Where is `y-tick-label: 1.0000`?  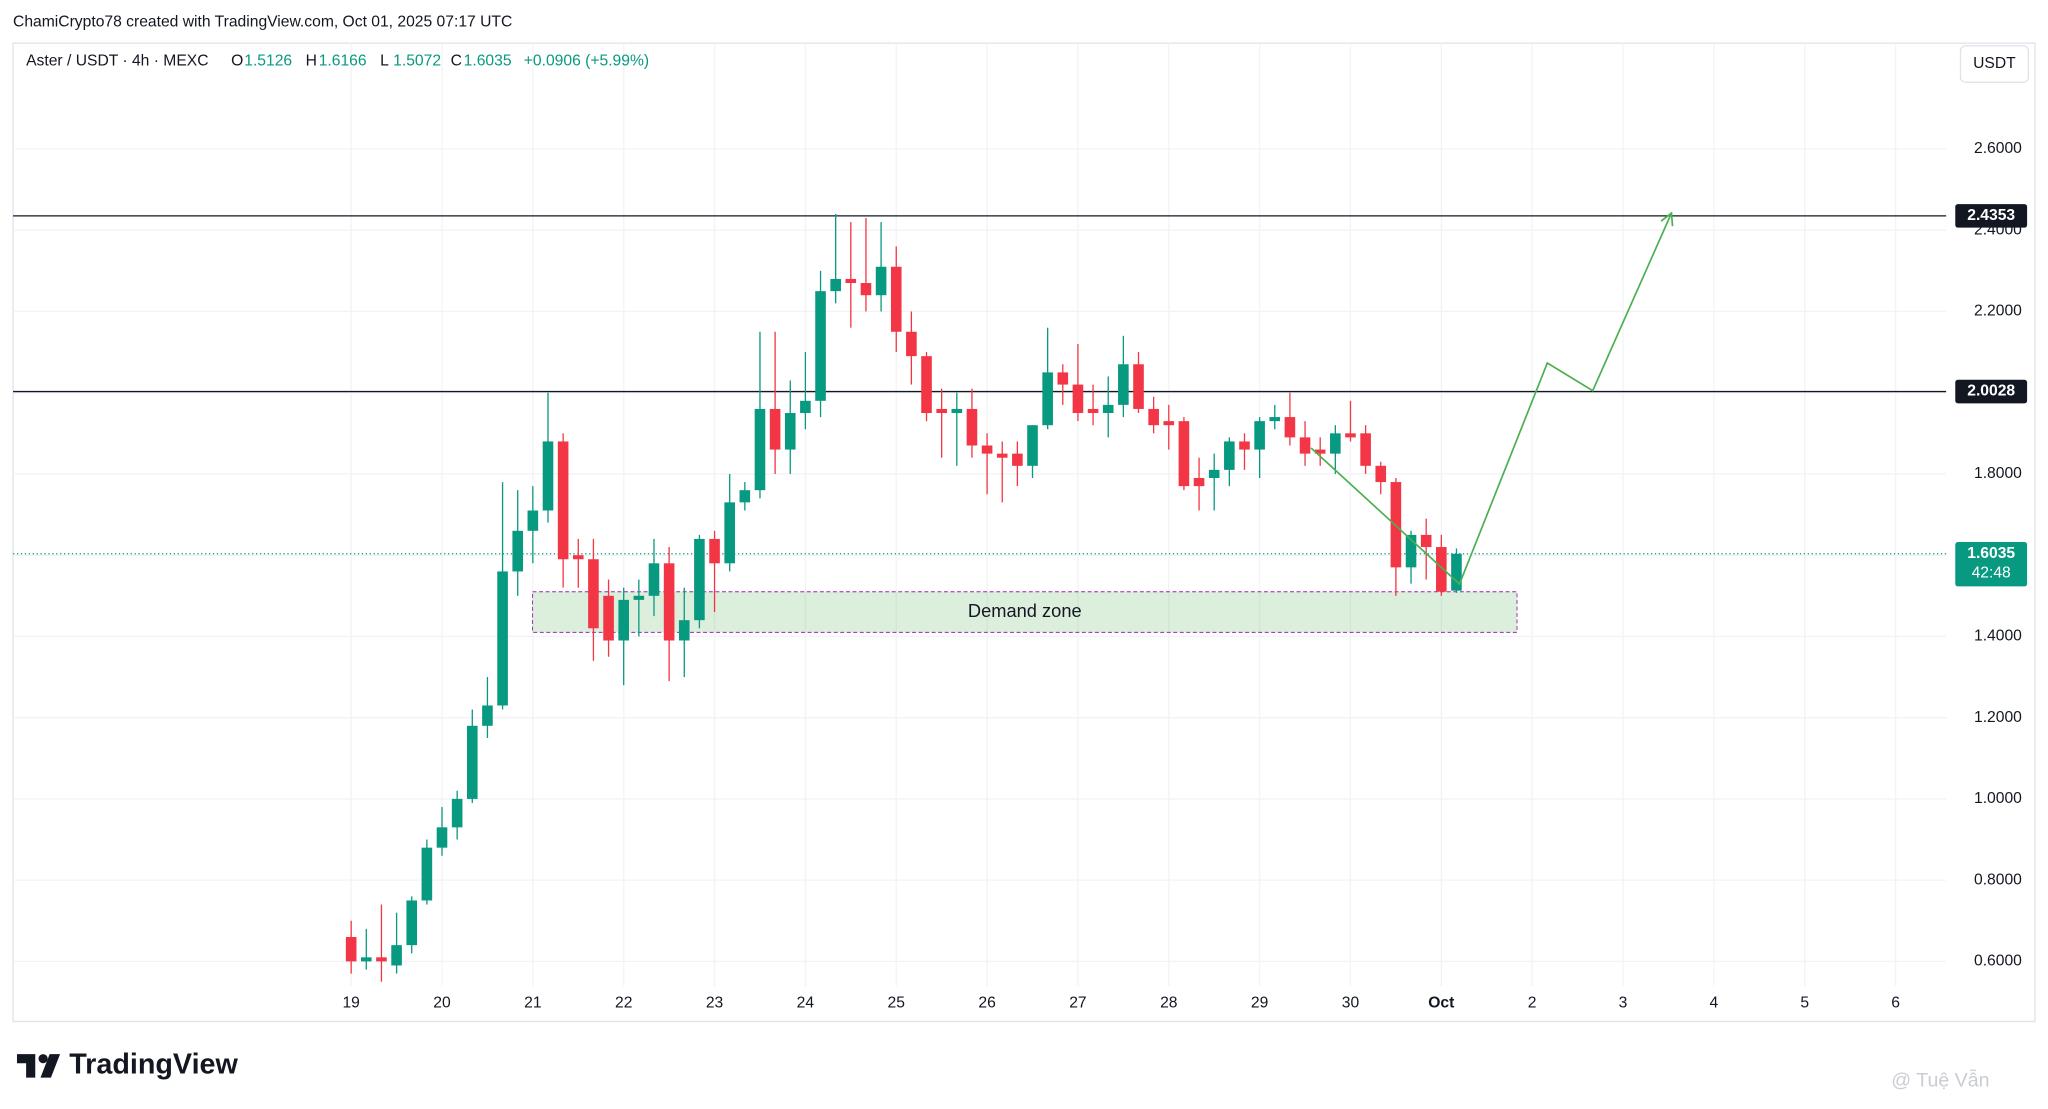 y-tick-label: 1.0000 is located at coordinates (1998, 798).